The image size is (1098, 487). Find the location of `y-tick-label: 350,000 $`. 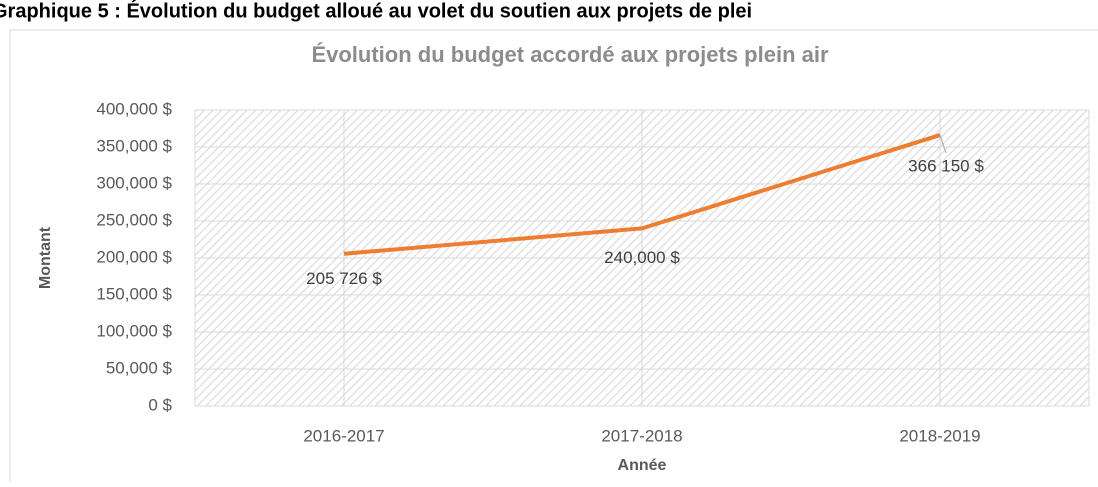

y-tick-label: 350,000 $ is located at coordinates (134, 145).